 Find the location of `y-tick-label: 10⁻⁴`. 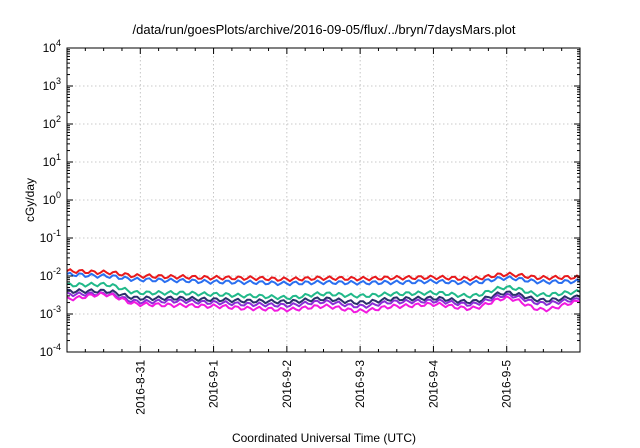

y-tick-label: 10⁻⁴ is located at coordinates (50, 350).